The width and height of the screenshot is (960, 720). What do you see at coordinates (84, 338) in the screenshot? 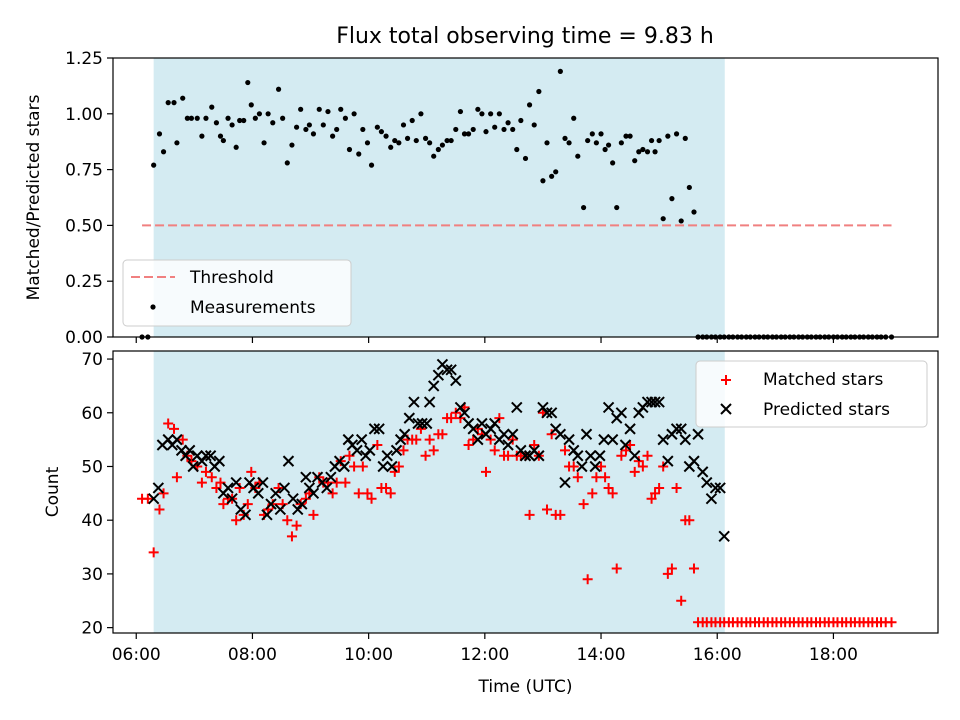
I see `y-tick-label: 0.00` at bounding box center [84, 338].